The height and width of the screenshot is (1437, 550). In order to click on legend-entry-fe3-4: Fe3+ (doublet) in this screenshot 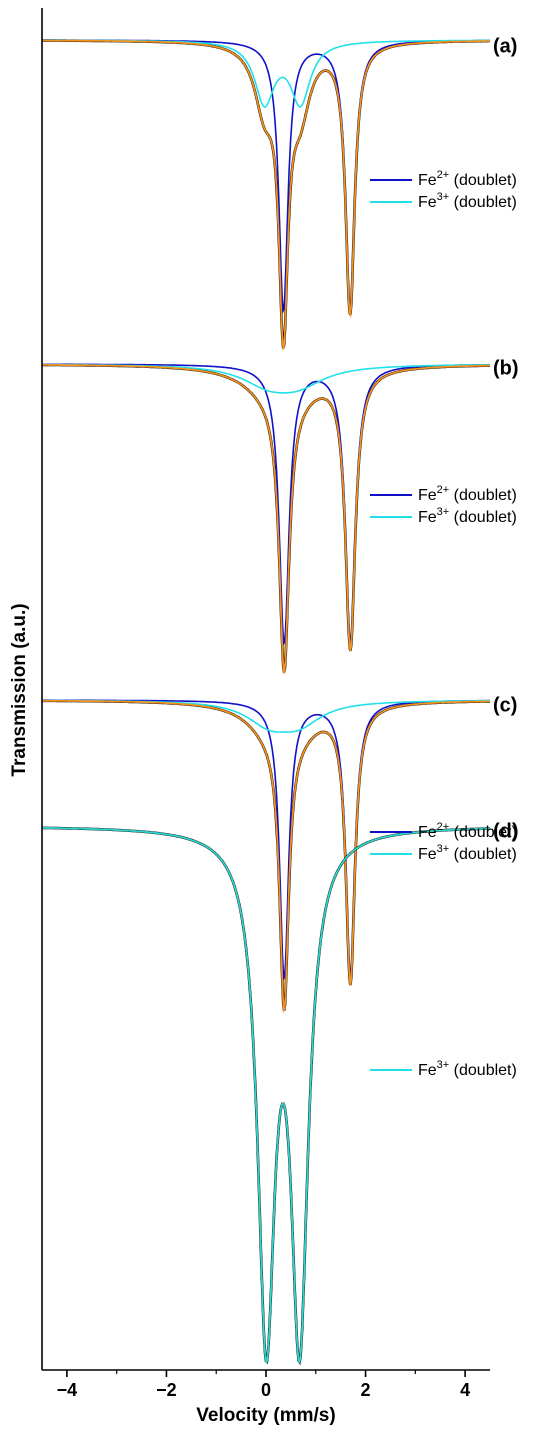, I will do `click(467, 1069)`.